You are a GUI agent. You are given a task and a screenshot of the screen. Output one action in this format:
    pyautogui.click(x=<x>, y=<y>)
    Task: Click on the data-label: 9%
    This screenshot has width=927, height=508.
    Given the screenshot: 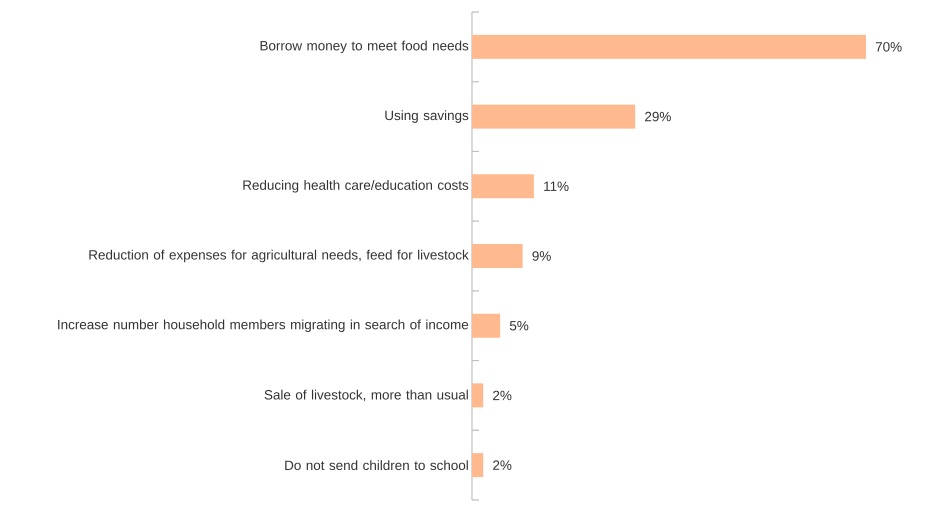 What is the action you would take?
    pyautogui.click(x=541, y=256)
    